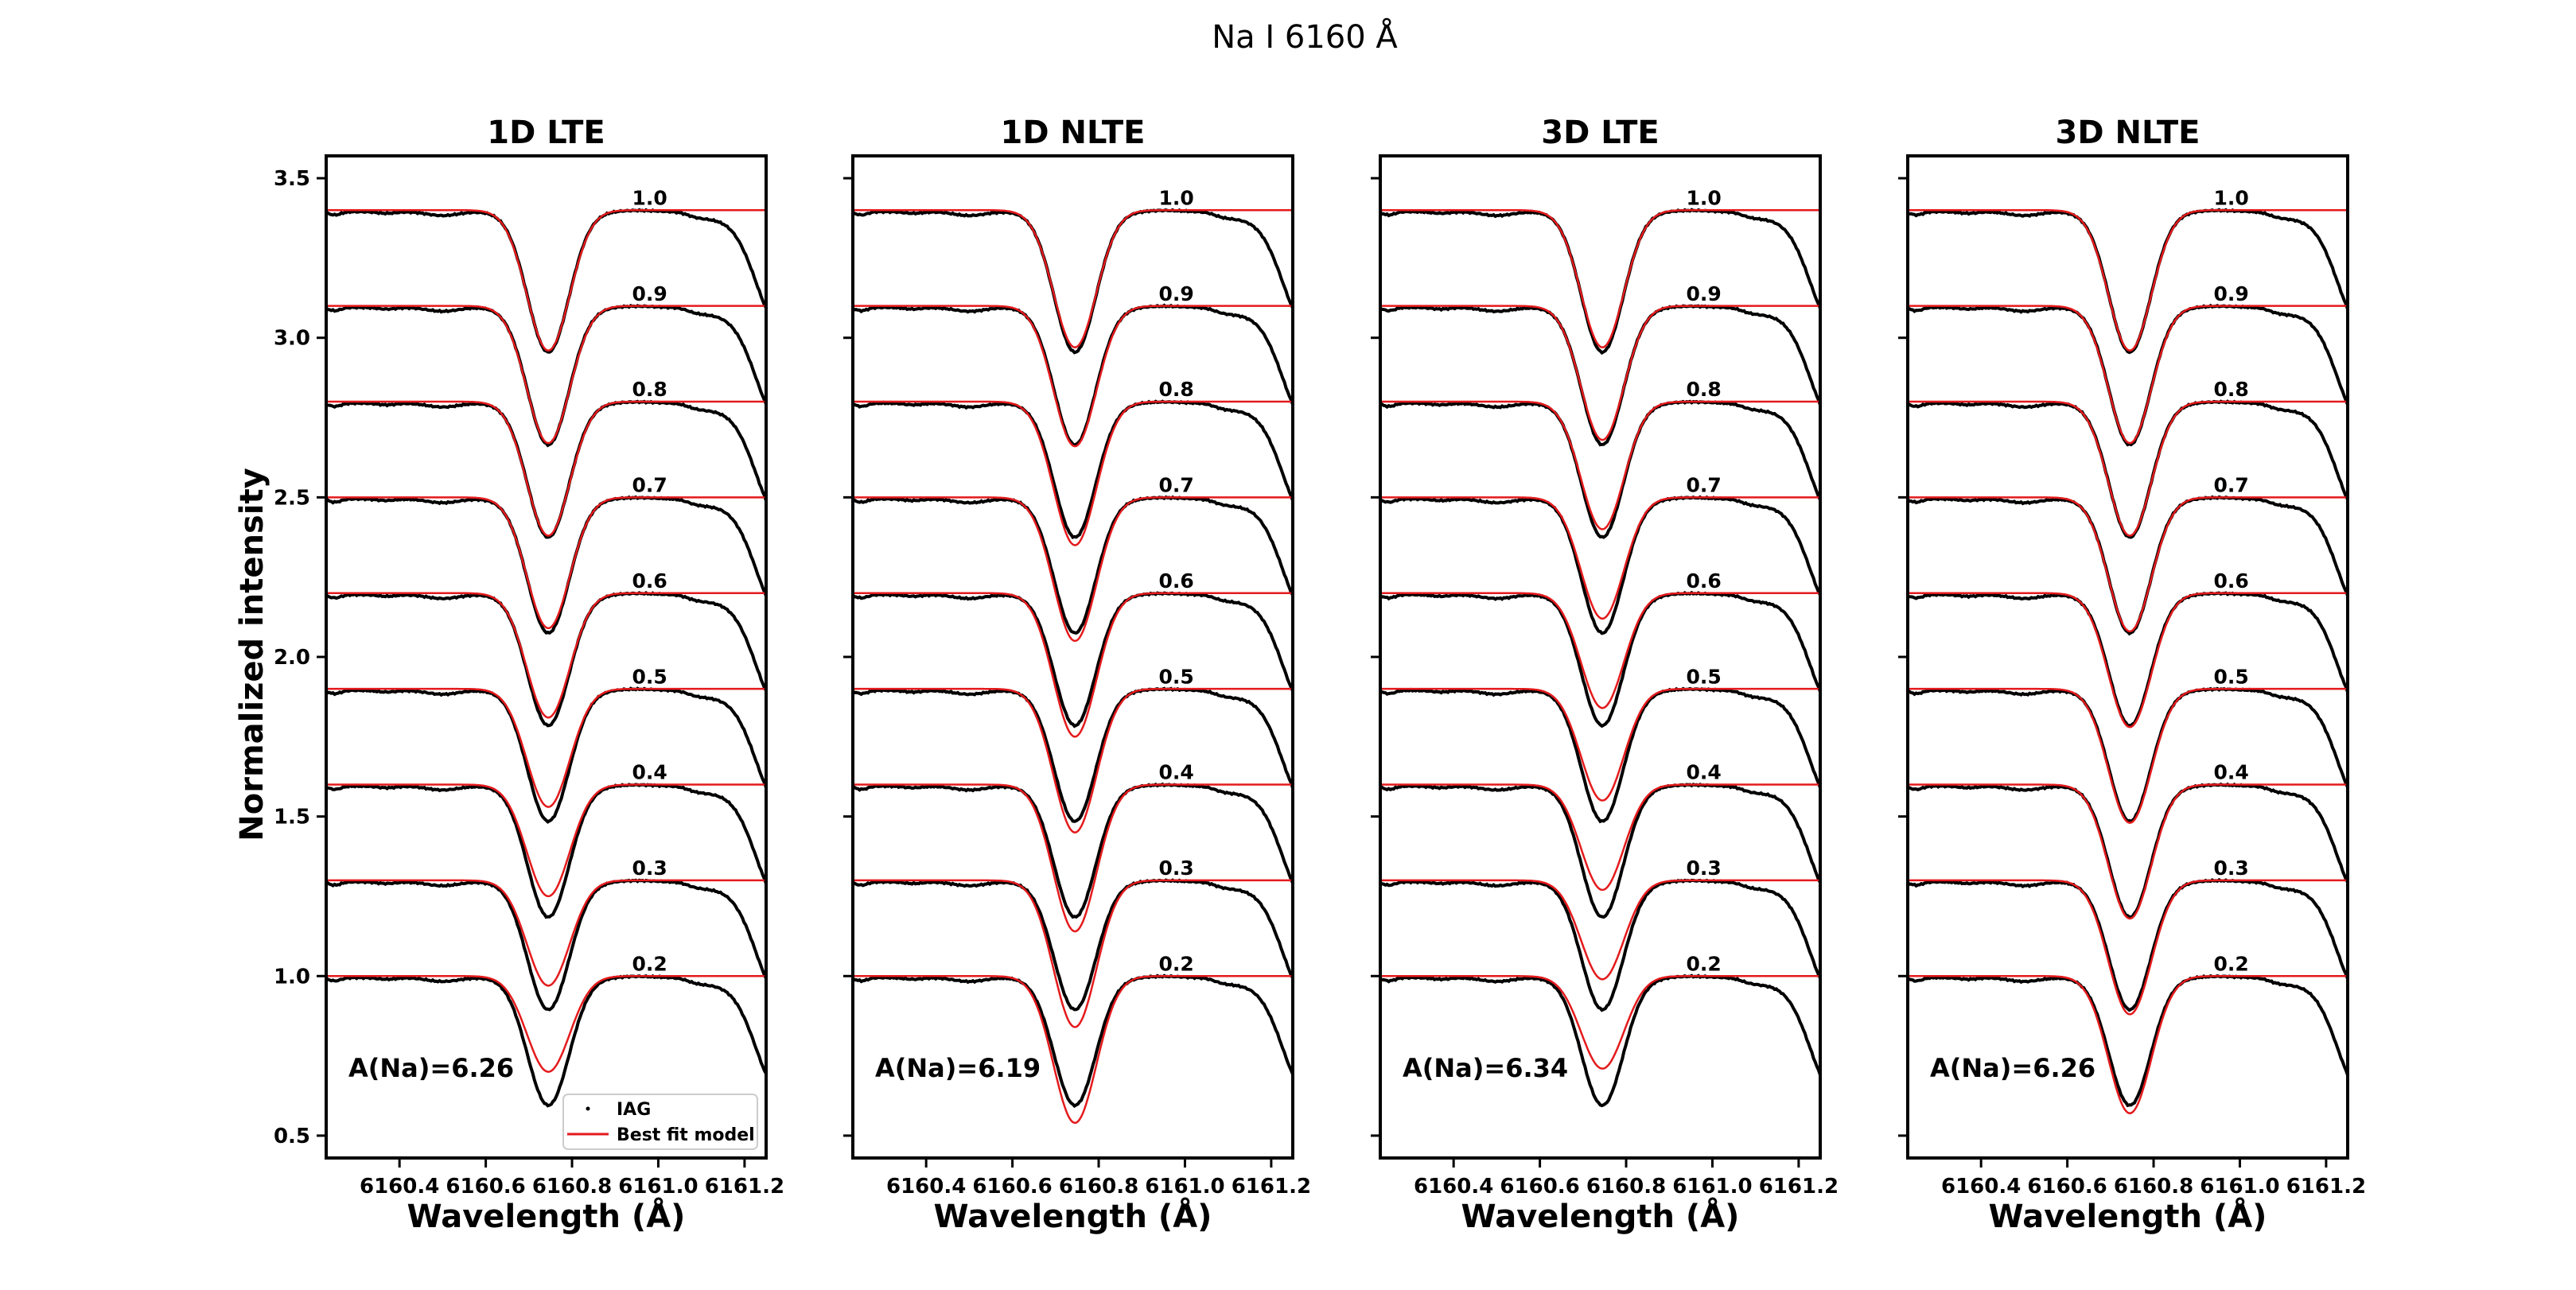 This screenshot has width=2576, height=1290. I want to click on legend-box, so click(660, 1122).